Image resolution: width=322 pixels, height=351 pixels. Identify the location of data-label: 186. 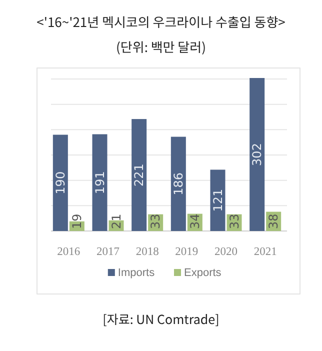
(178, 184).